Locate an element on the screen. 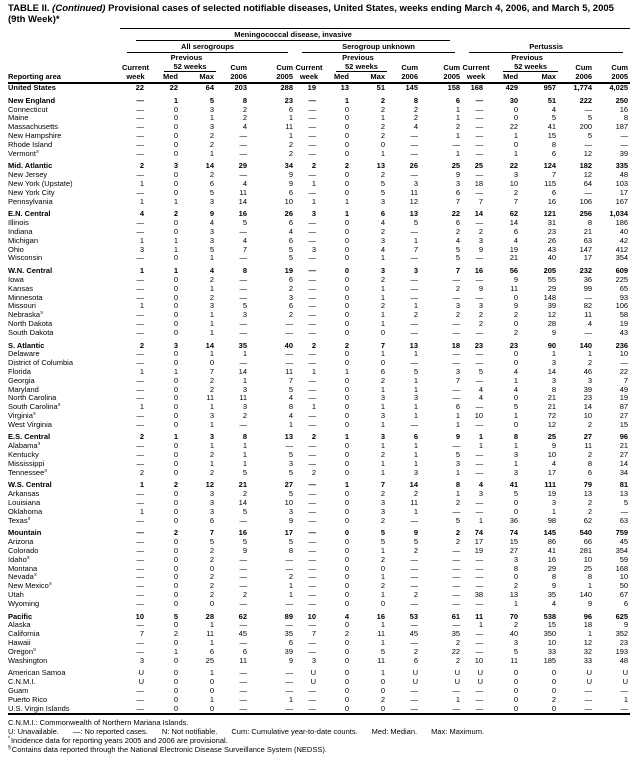  row-label: Missouri is located at coordinates (22, 306).